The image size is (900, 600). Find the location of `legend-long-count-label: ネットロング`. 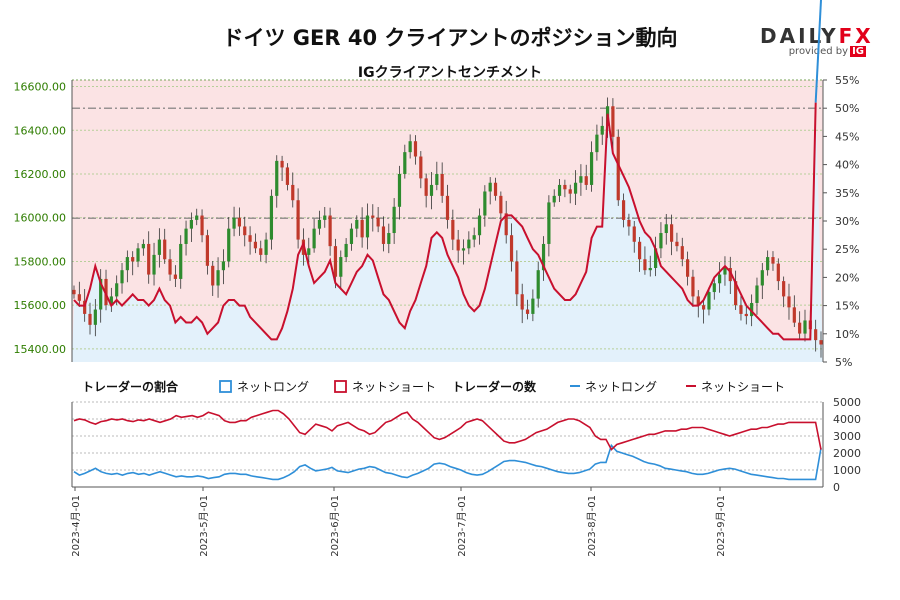

legend-long-count-label: ネットロング is located at coordinates (621, 387).